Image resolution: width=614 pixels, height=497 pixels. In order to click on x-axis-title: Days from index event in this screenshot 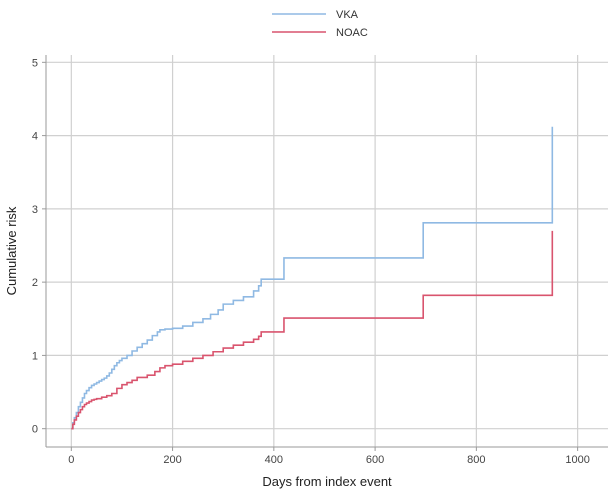, I will do `click(327, 481)`.